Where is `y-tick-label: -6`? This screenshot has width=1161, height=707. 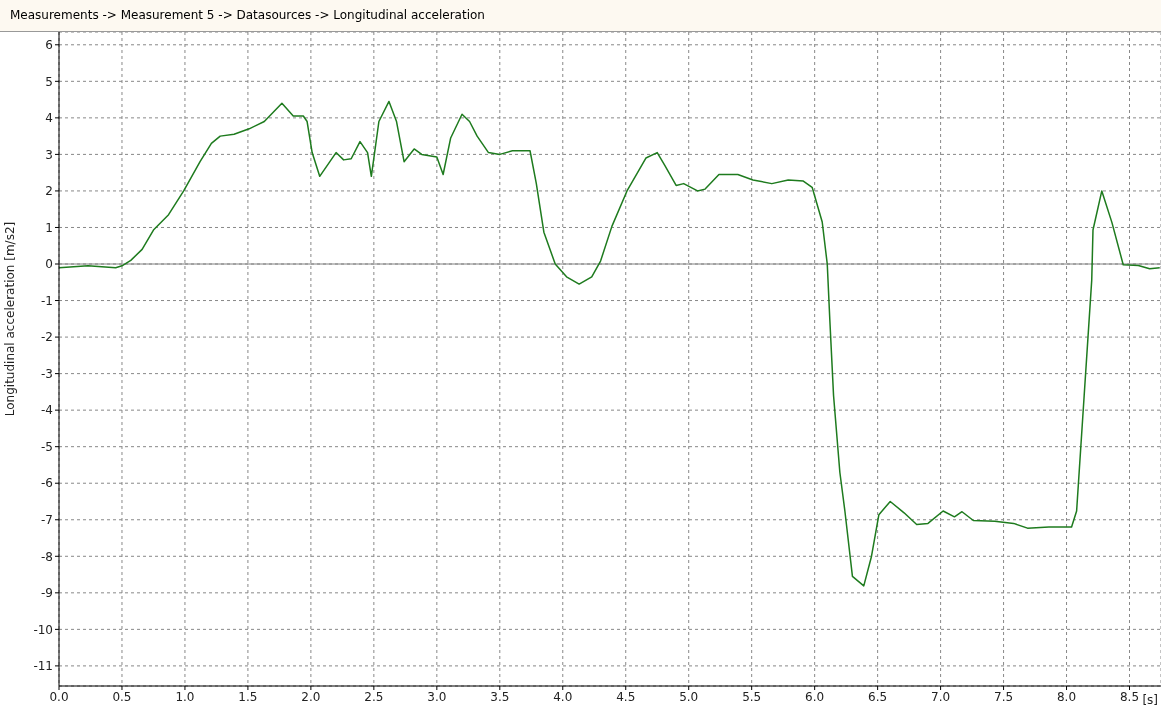
y-tick-label: -6 is located at coordinates (47, 483).